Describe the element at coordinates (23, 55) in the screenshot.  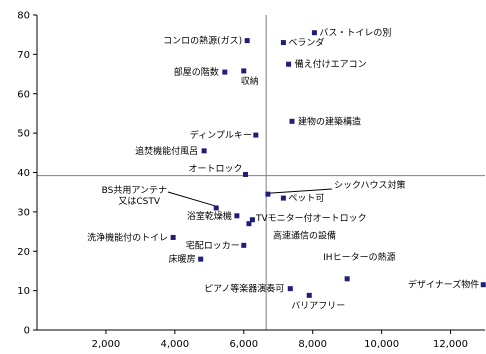
I see `y-tick-label: 70` at that location.